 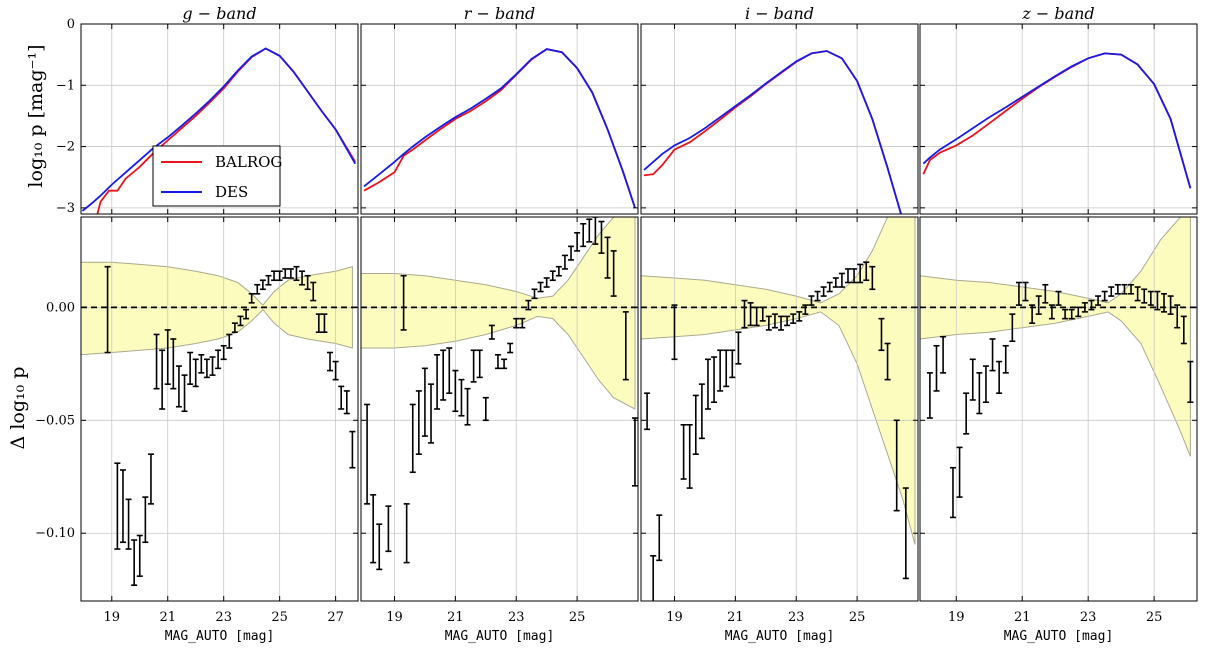 What do you see at coordinates (219, 13) in the screenshot?
I see `panel-title: g − band` at bounding box center [219, 13].